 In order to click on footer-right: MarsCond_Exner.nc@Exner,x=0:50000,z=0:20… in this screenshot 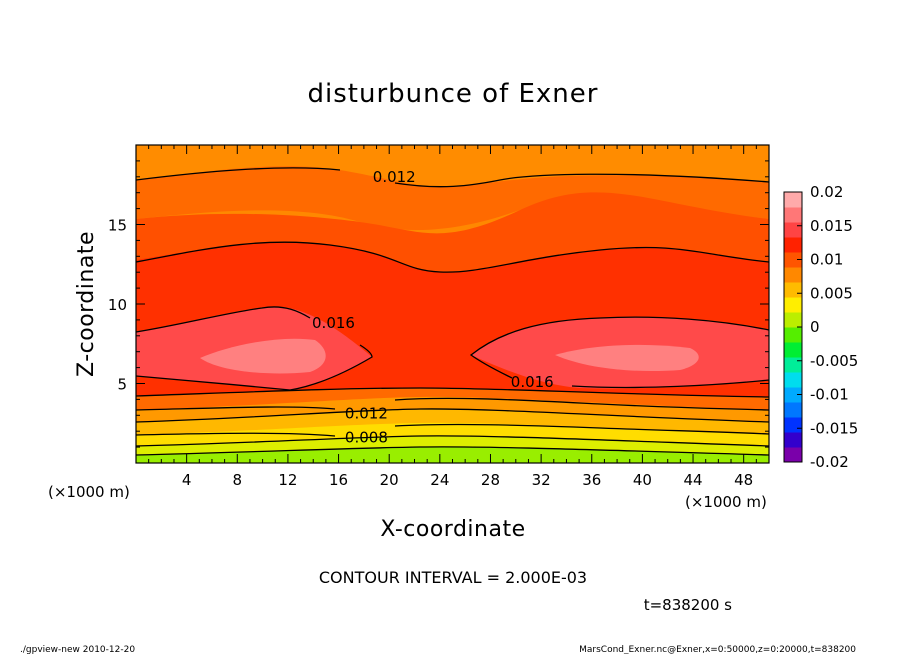, I will do `click(717, 649)`.